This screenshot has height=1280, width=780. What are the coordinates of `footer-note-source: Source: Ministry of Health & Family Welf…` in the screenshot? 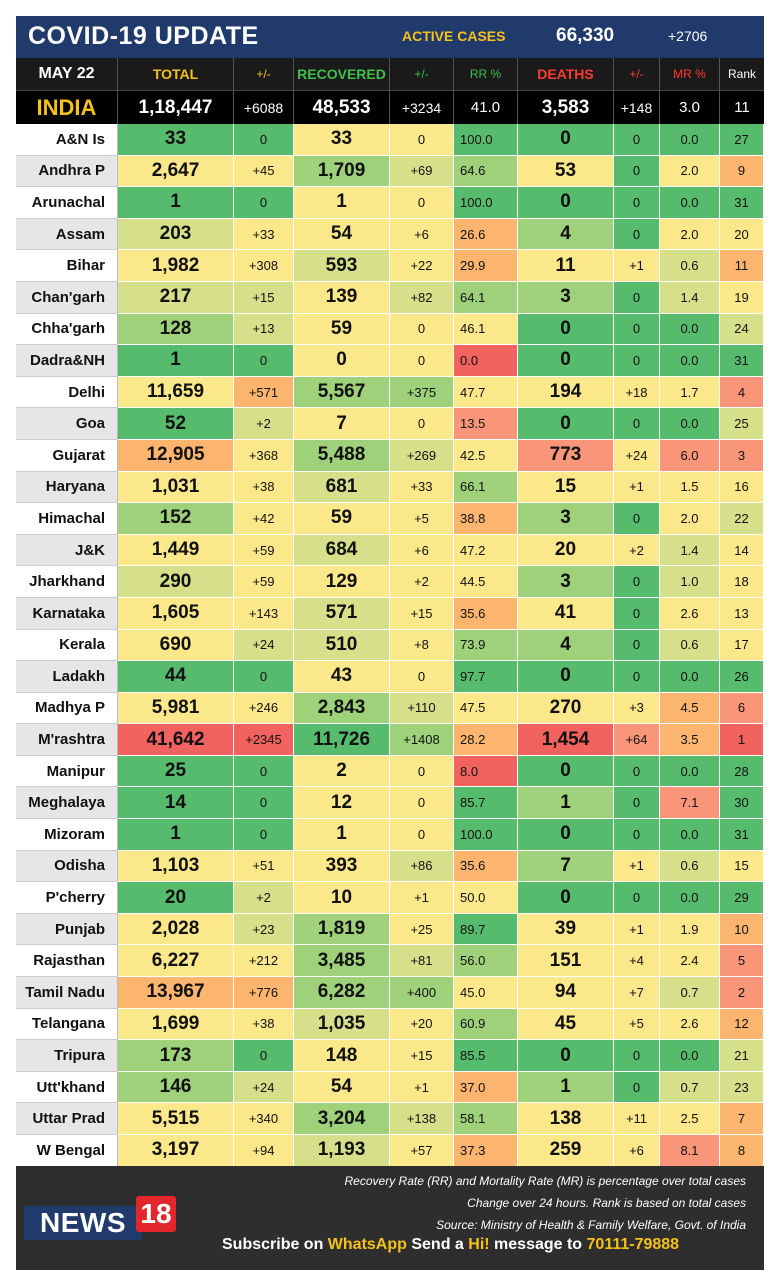 It's located at (591, 1225).